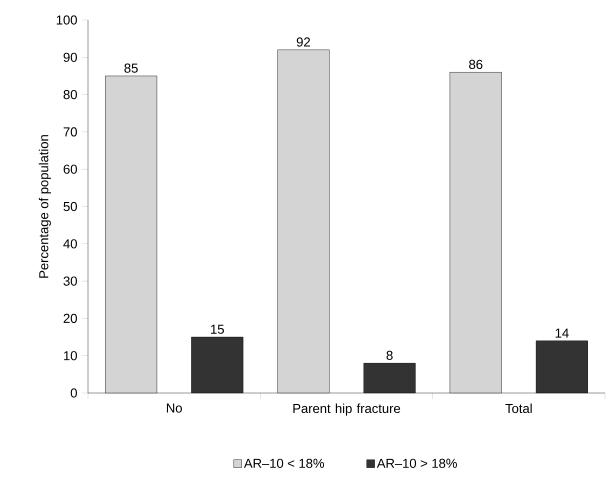  What do you see at coordinates (303, 42) in the screenshot?
I see `data-label: 92` at bounding box center [303, 42].